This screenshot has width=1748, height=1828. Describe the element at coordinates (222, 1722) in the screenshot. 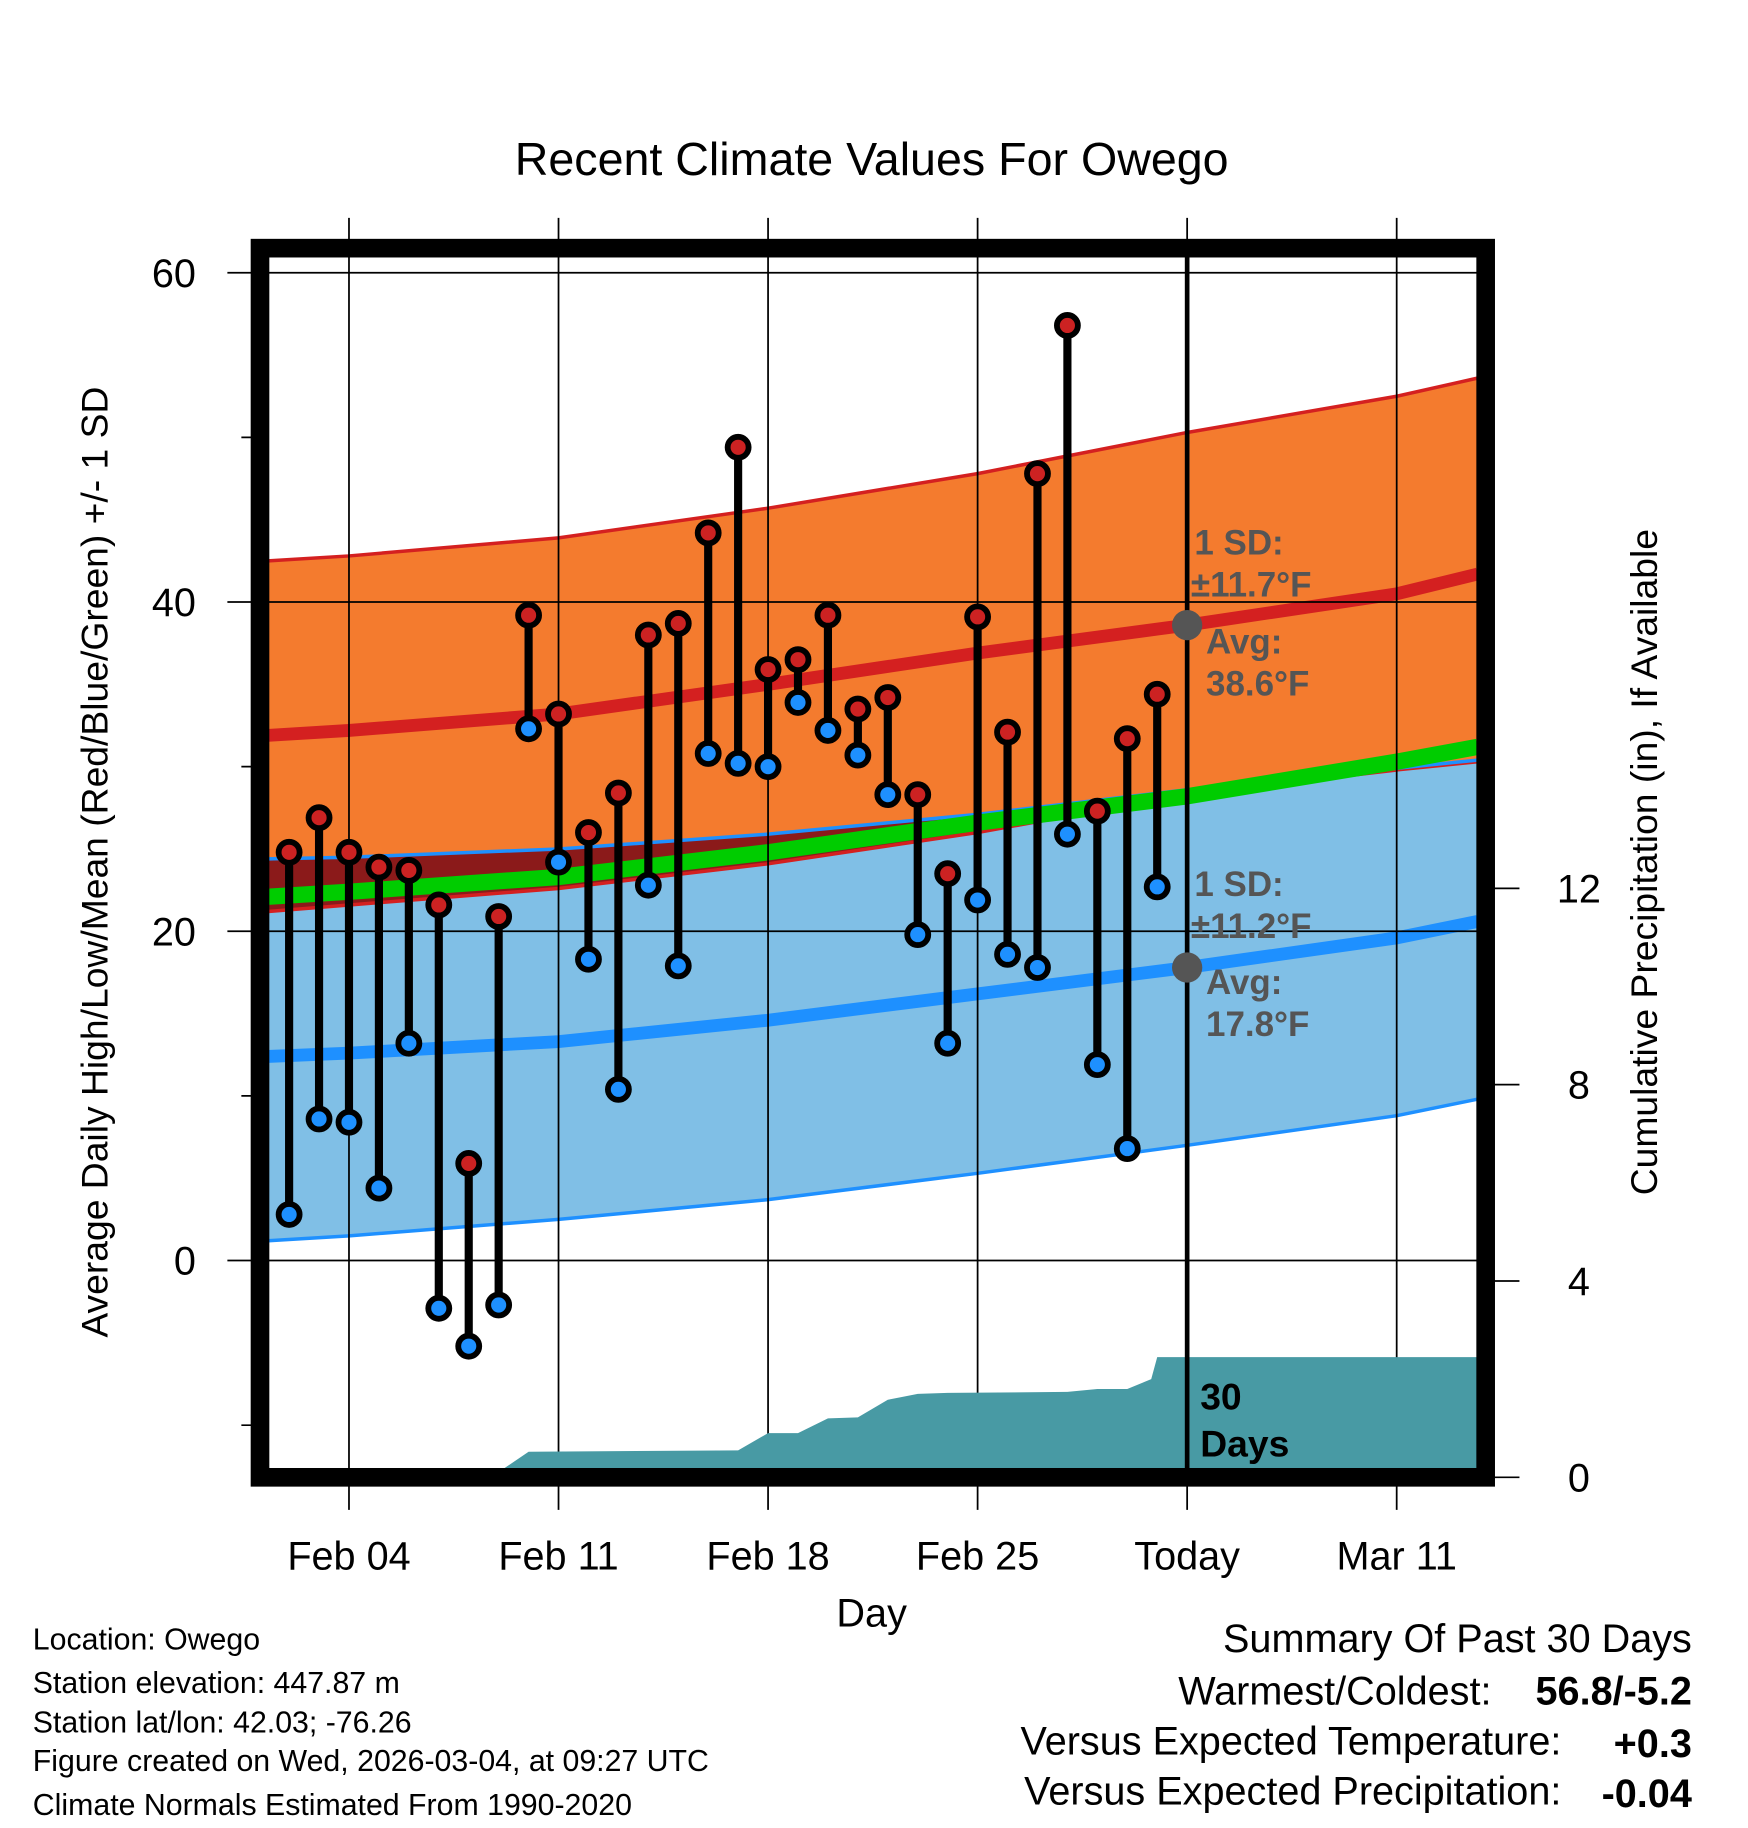

I see `info-latlon: Station lat/lon: 42.03; -76.26` at that location.